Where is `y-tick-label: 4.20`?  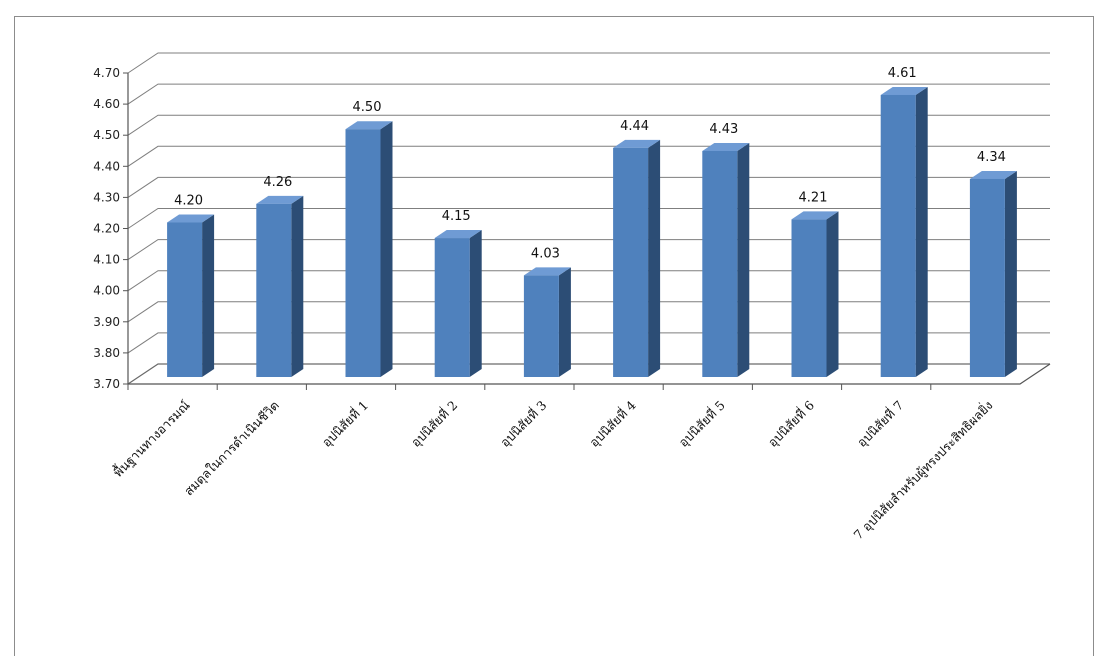 y-tick-label: 4.20 is located at coordinates (106, 229).